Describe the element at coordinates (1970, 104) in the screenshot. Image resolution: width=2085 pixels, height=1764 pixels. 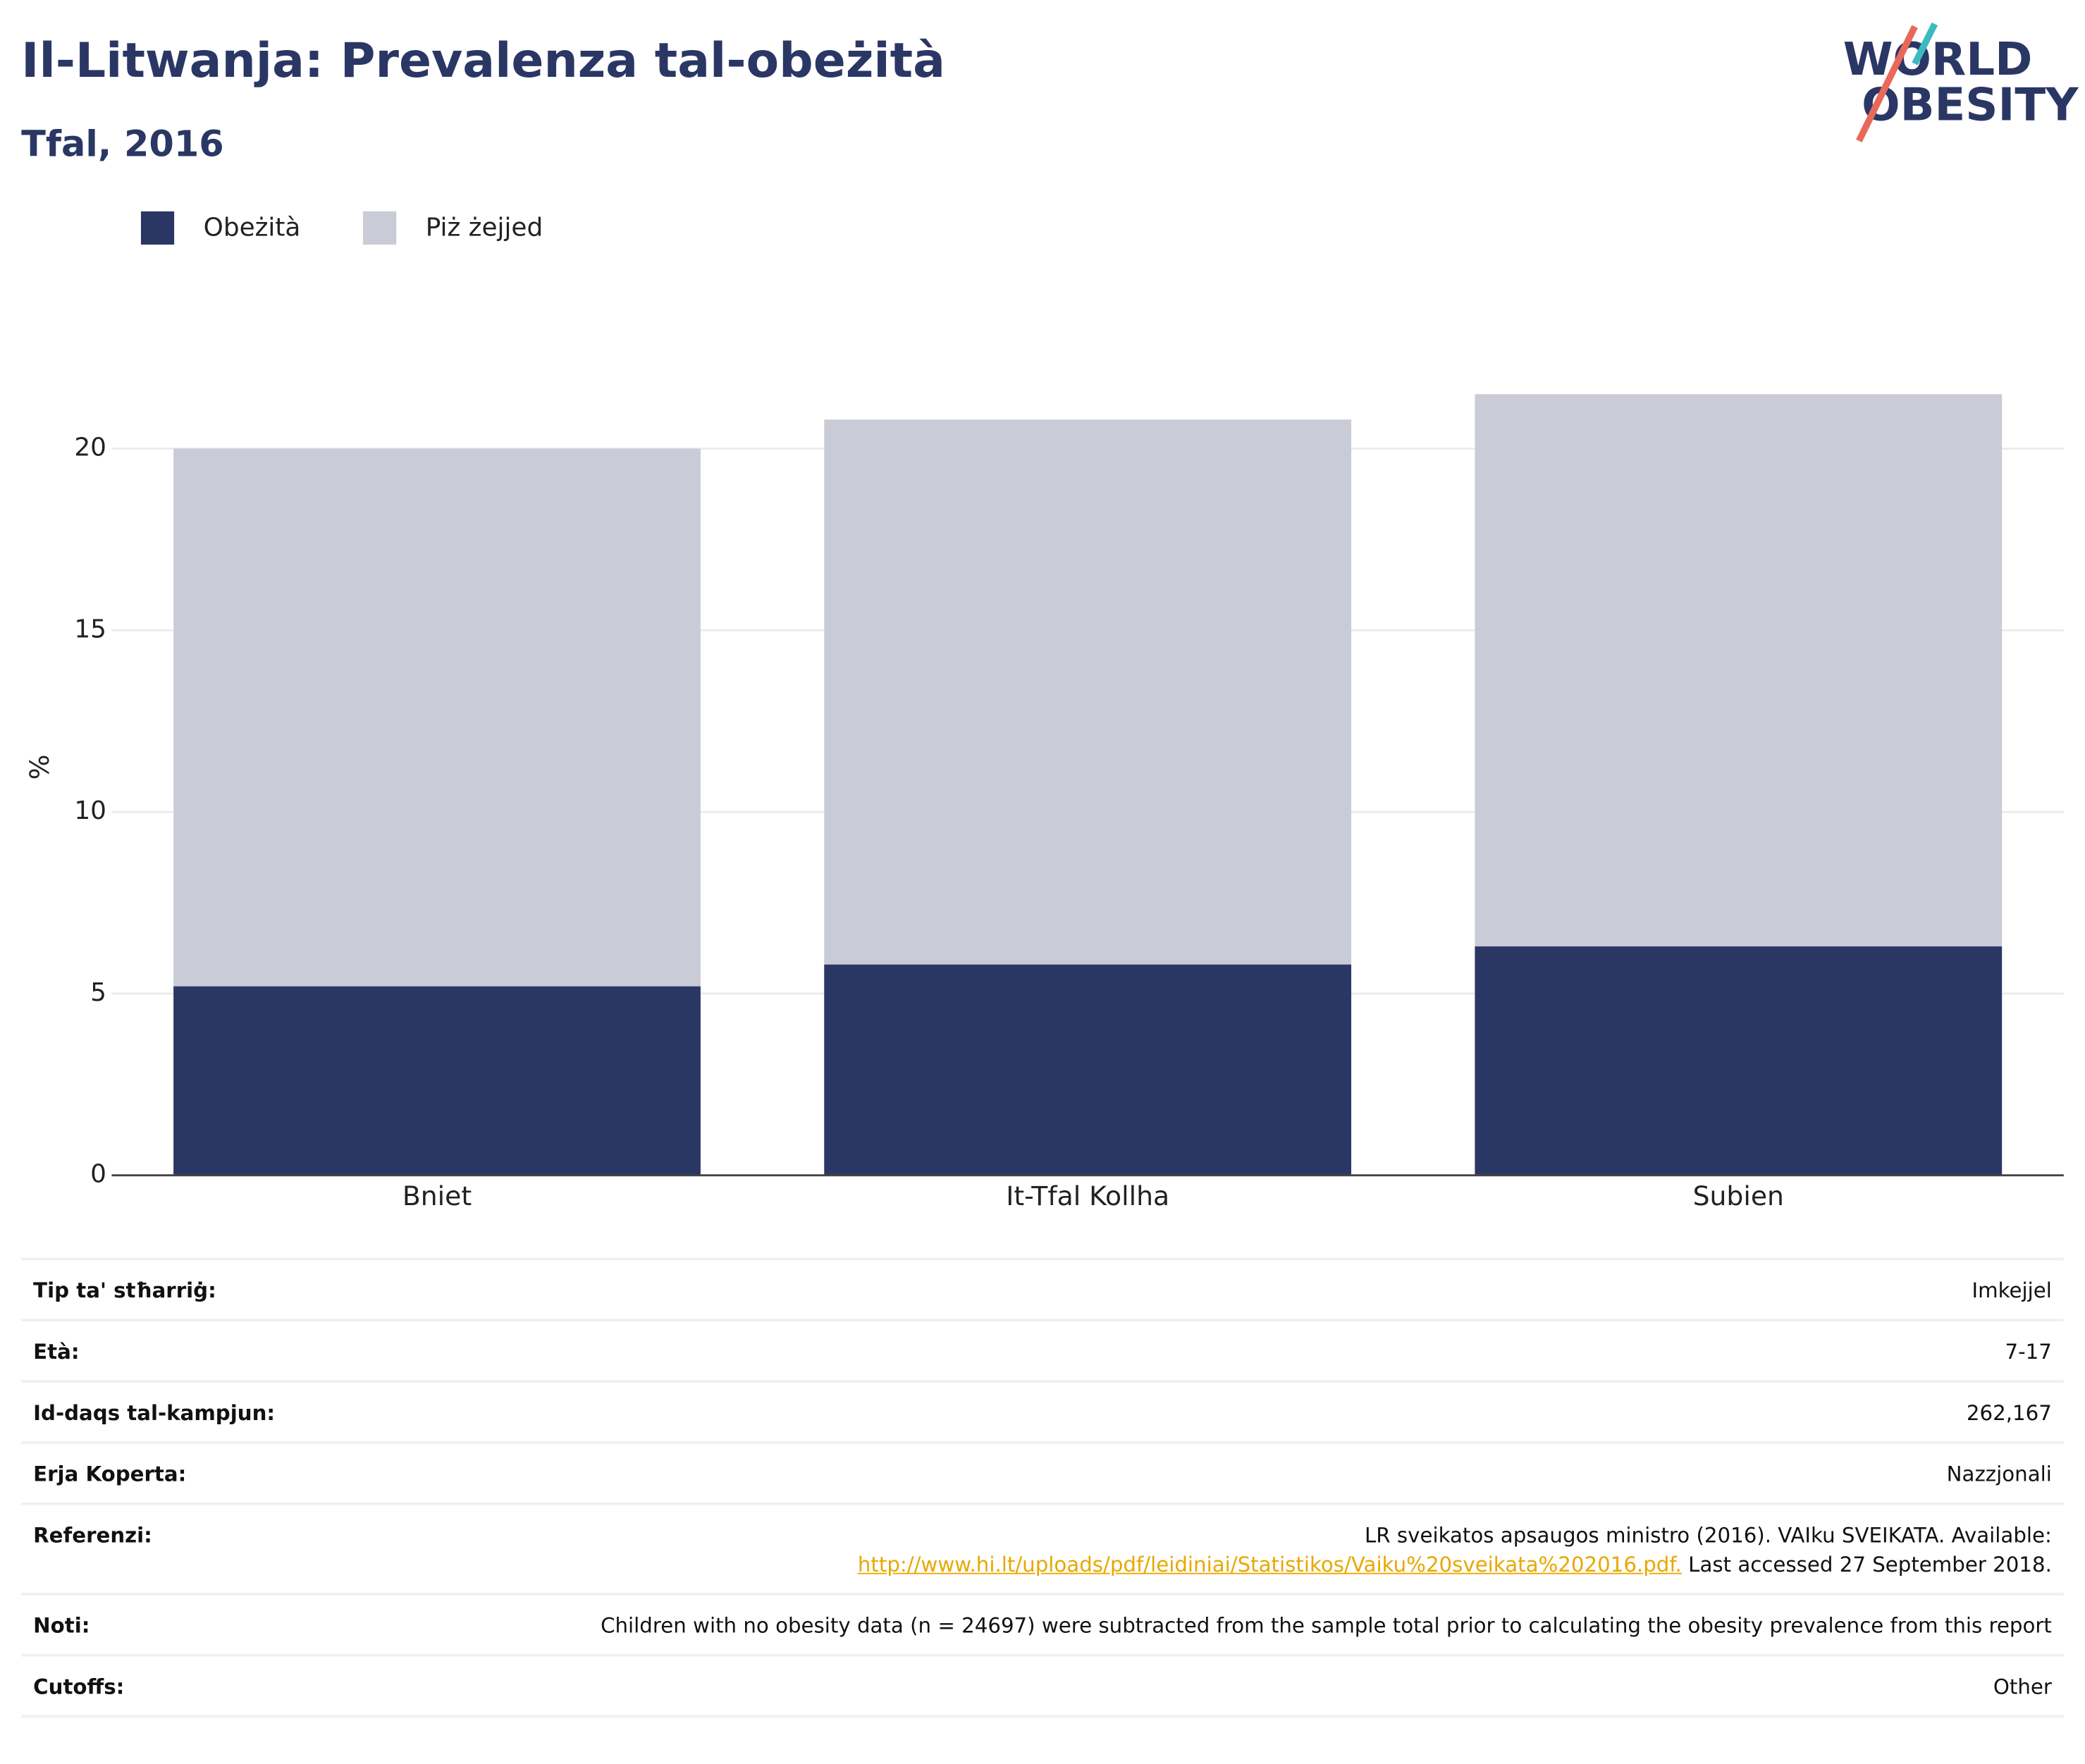
I see `logo-text: OBESITY` at that location.